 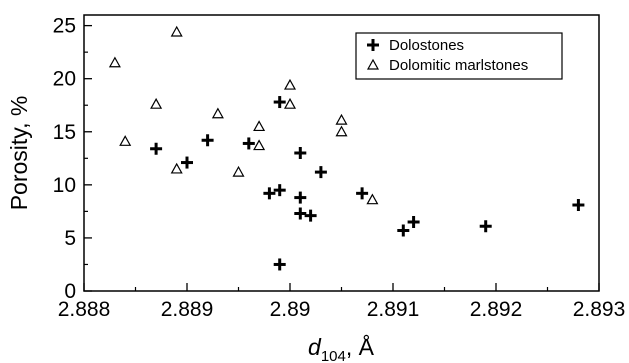 I want to click on x-tick-label: 2.888, so click(x=84, y=309).